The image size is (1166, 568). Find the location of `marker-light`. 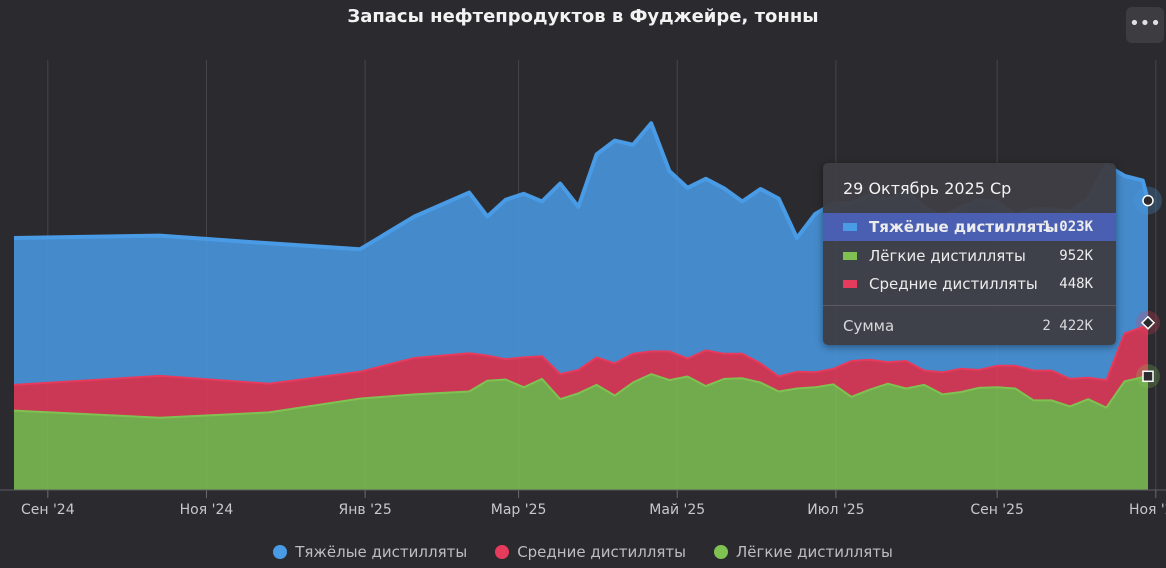

marker-light is located at coordinates (1148, 376).